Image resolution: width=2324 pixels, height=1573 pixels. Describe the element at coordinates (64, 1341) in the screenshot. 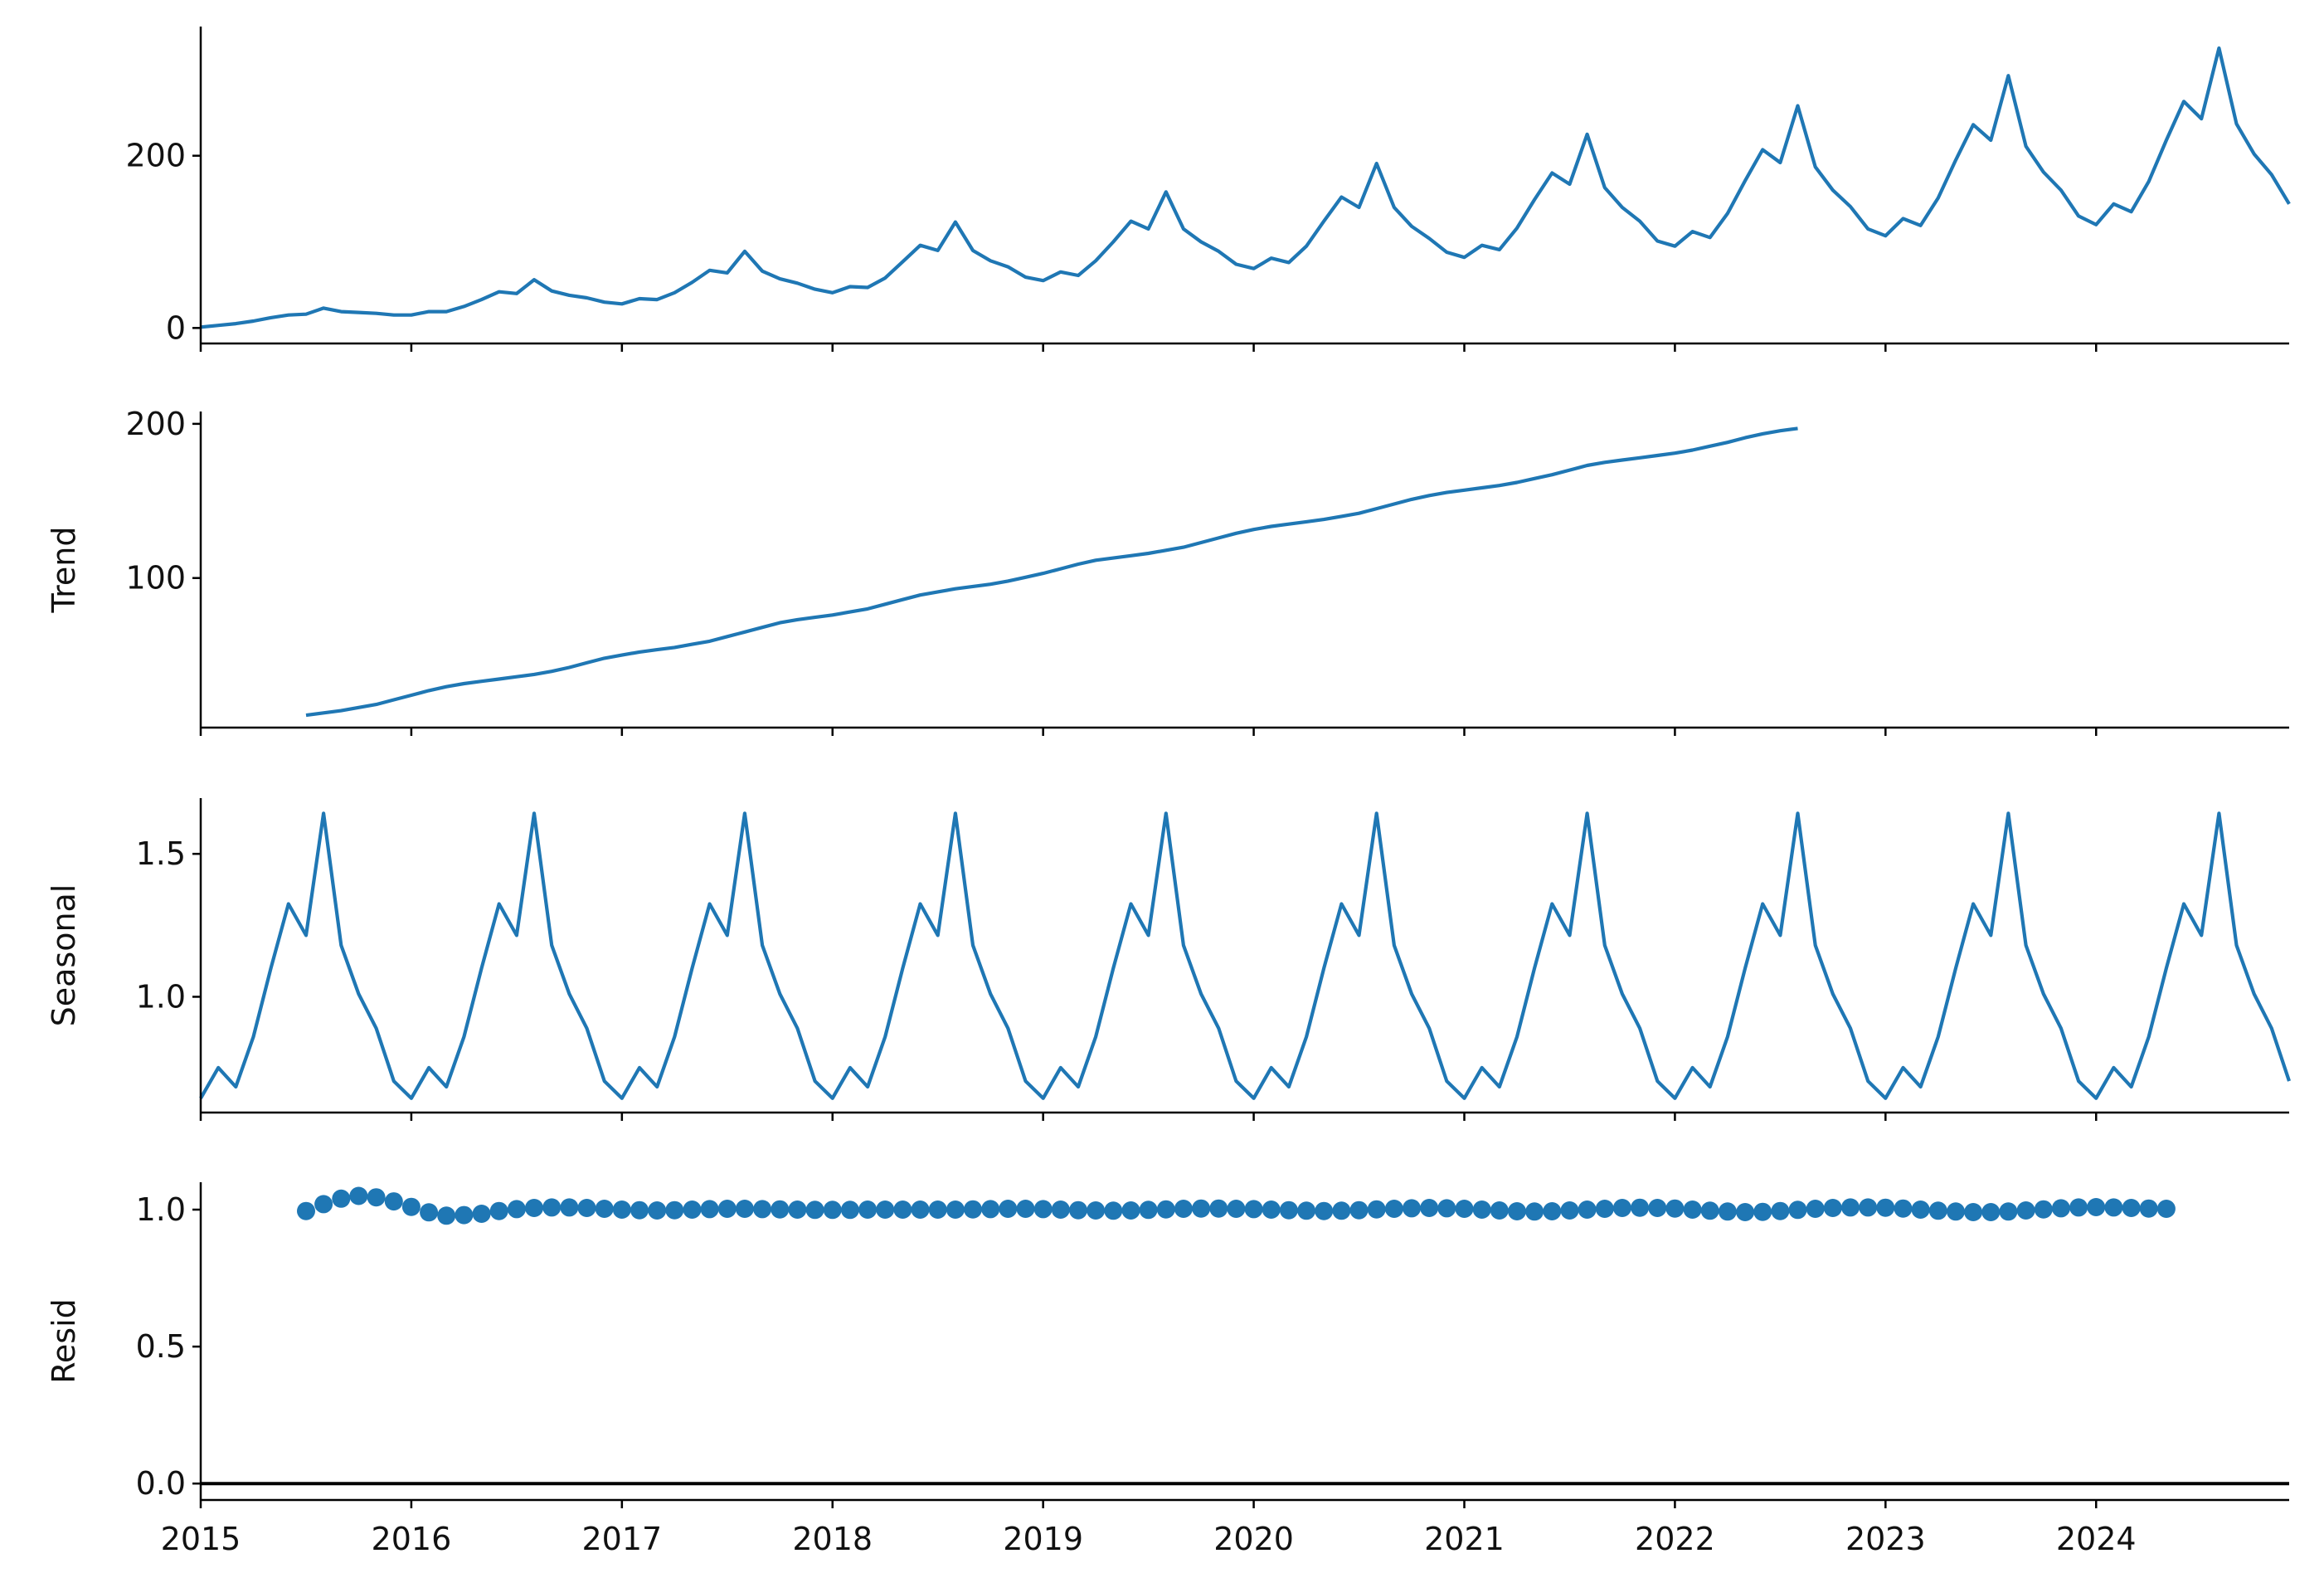

I see `resid-ylabel: Resid` at that location.